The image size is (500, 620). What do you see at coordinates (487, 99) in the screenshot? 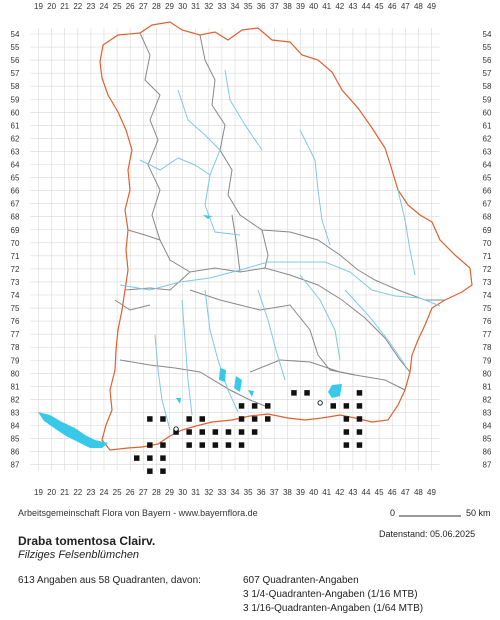
I see `row-label-right: 59` at bounding box center [487, 99].